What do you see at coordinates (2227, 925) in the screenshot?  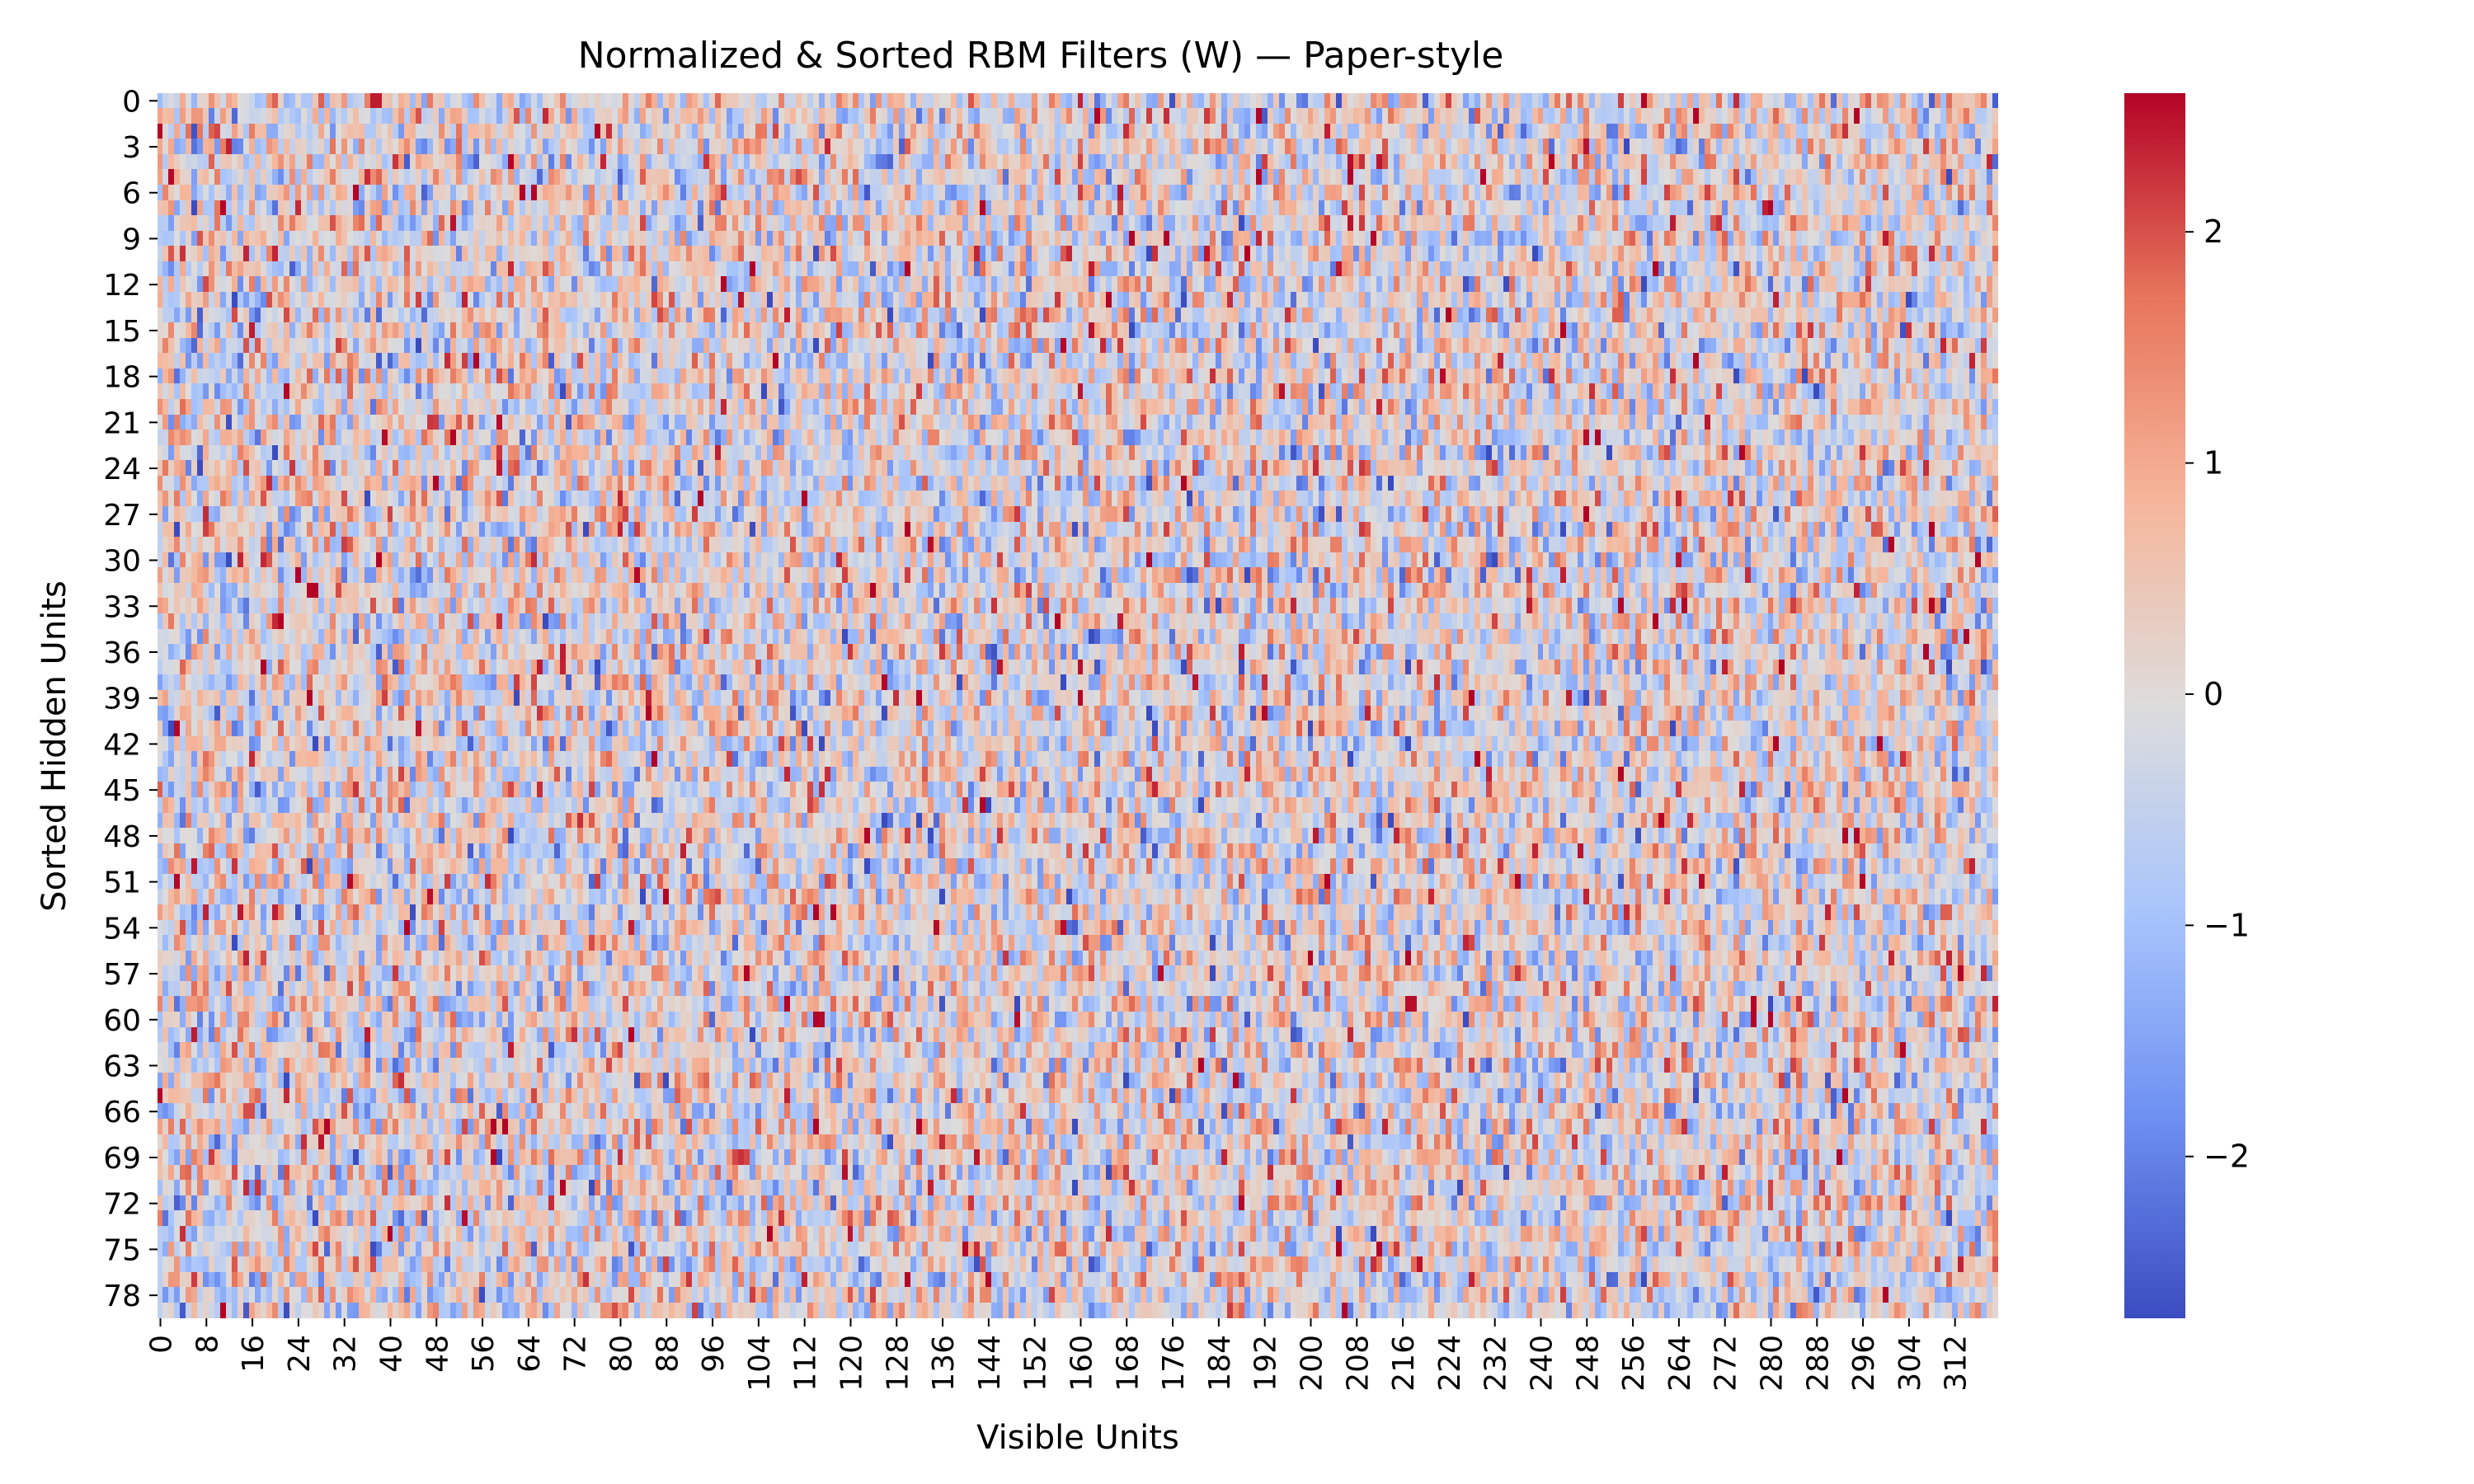 I see `colorbar-tick-label: −1` at bounding box center [2227, 925].